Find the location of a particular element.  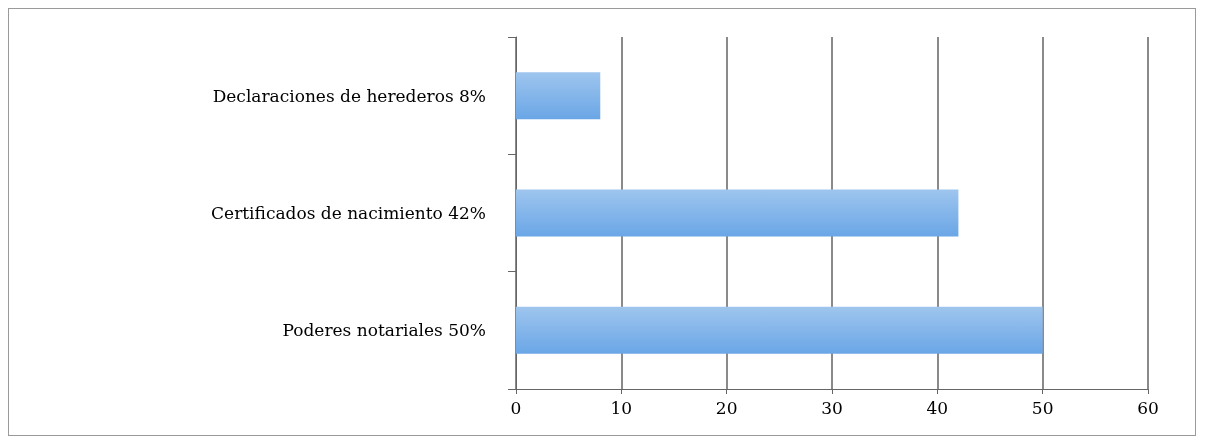

x-tick-label: 40 is located at coordinates (937, 407).